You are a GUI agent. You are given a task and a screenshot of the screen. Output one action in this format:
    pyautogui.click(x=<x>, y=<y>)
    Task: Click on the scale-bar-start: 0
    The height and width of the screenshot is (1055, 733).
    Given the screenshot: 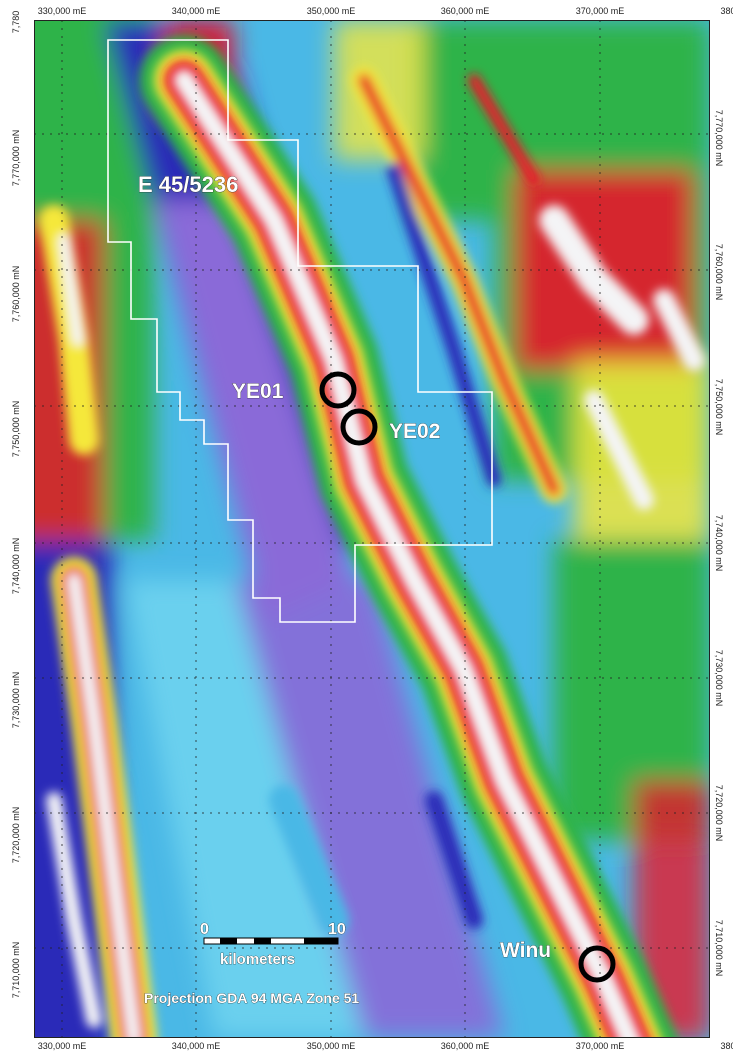 What is the action you would take?
    pyautogui.click(x=204, y=929)
    